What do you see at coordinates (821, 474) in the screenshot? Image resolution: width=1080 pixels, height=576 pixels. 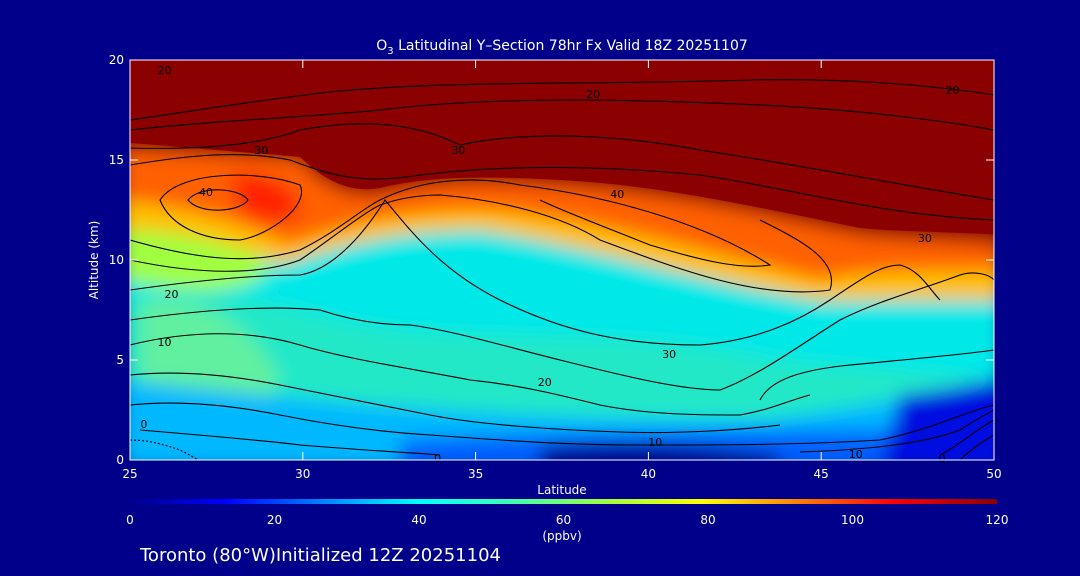 I see `x-tick-label: 45` at bounding box center [821, 474].